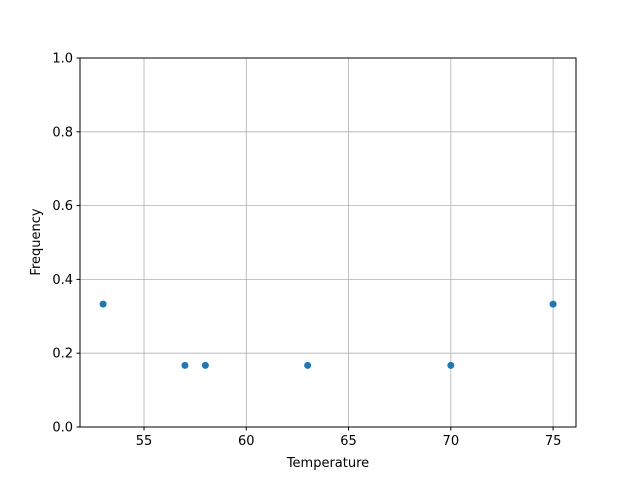 The height and width of the screenshot is (480, 640). I want to click on x-tick-label: 65, so click(348, 441).